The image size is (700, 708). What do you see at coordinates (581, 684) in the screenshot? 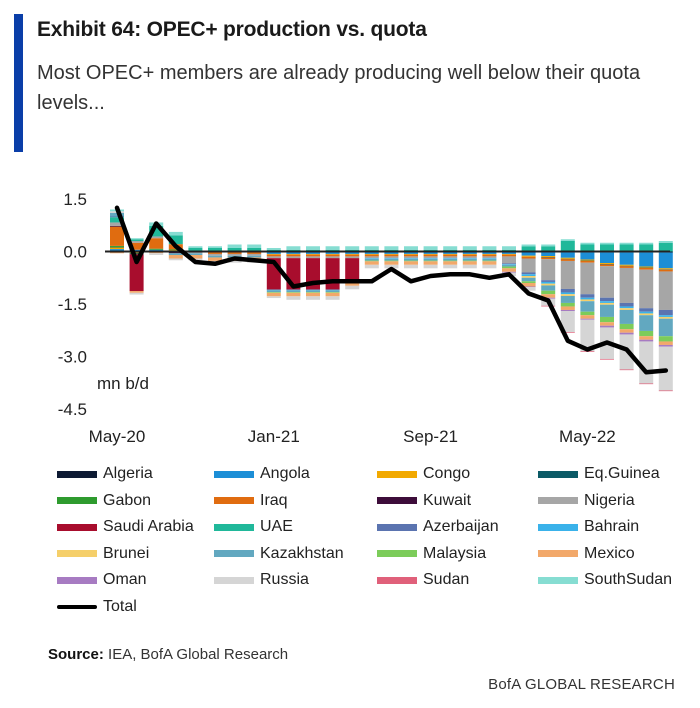
I see `footer-brand: BofA GLOBAL RESEARCH` at bounding box center [581, 684].